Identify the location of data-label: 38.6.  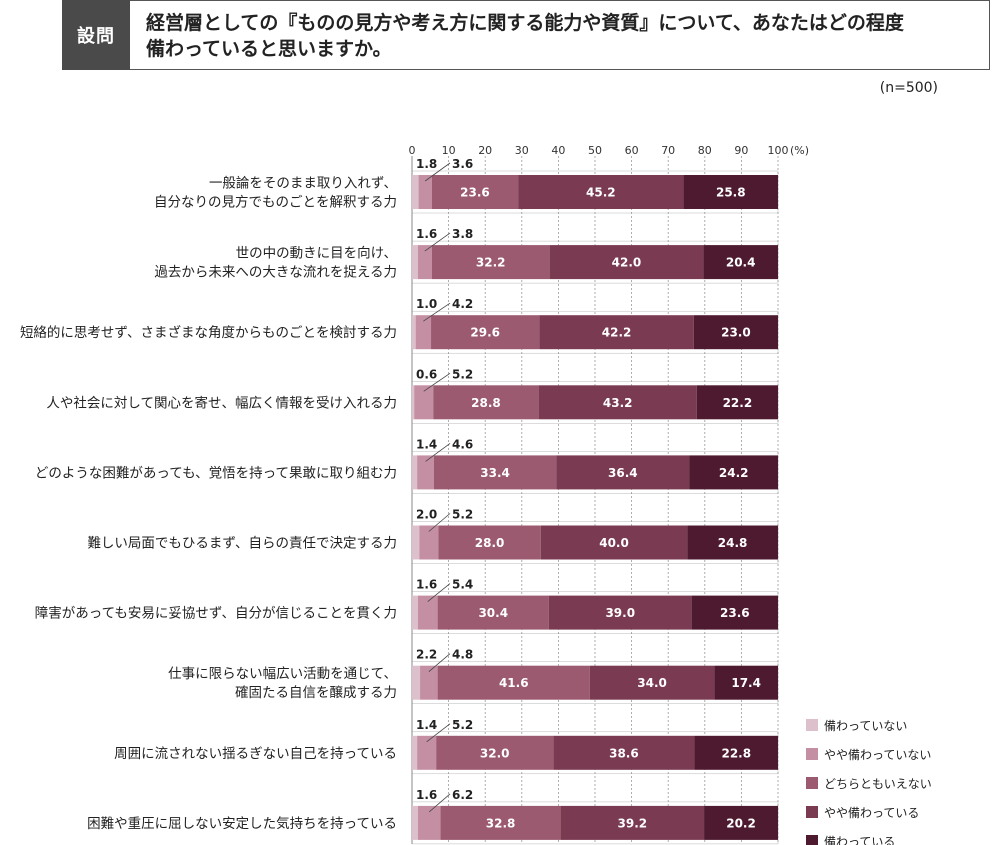
(624, 753).